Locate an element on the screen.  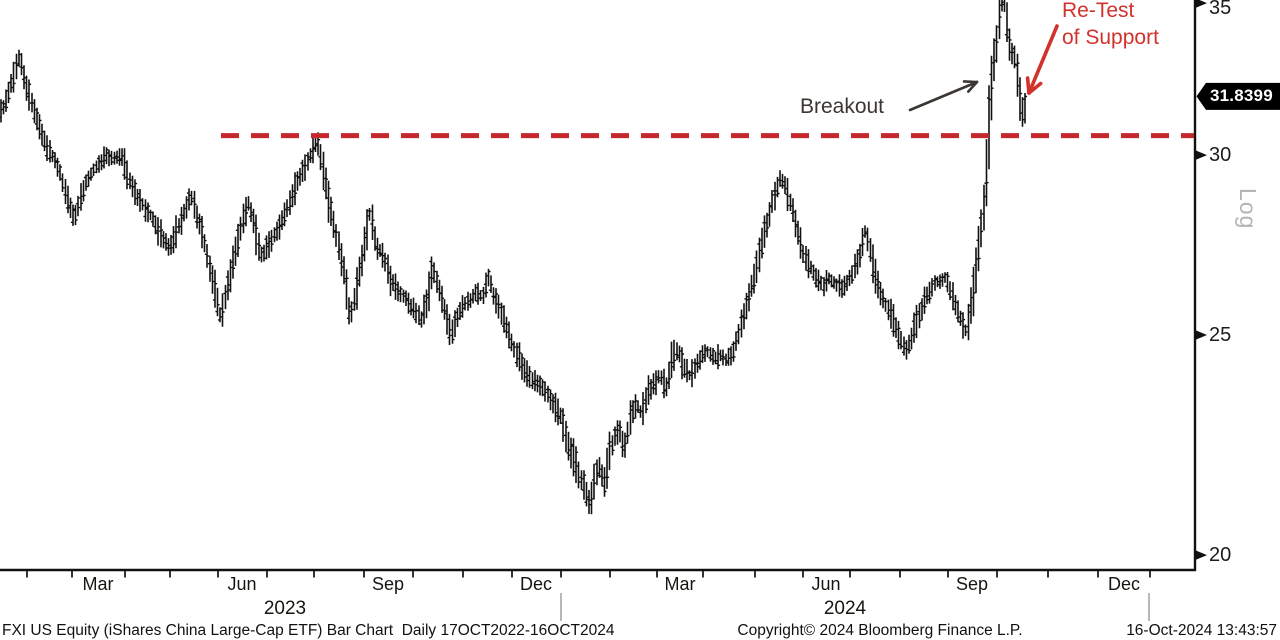
y-axis-tick-label: 35 is located at coordinates (1220, 9).